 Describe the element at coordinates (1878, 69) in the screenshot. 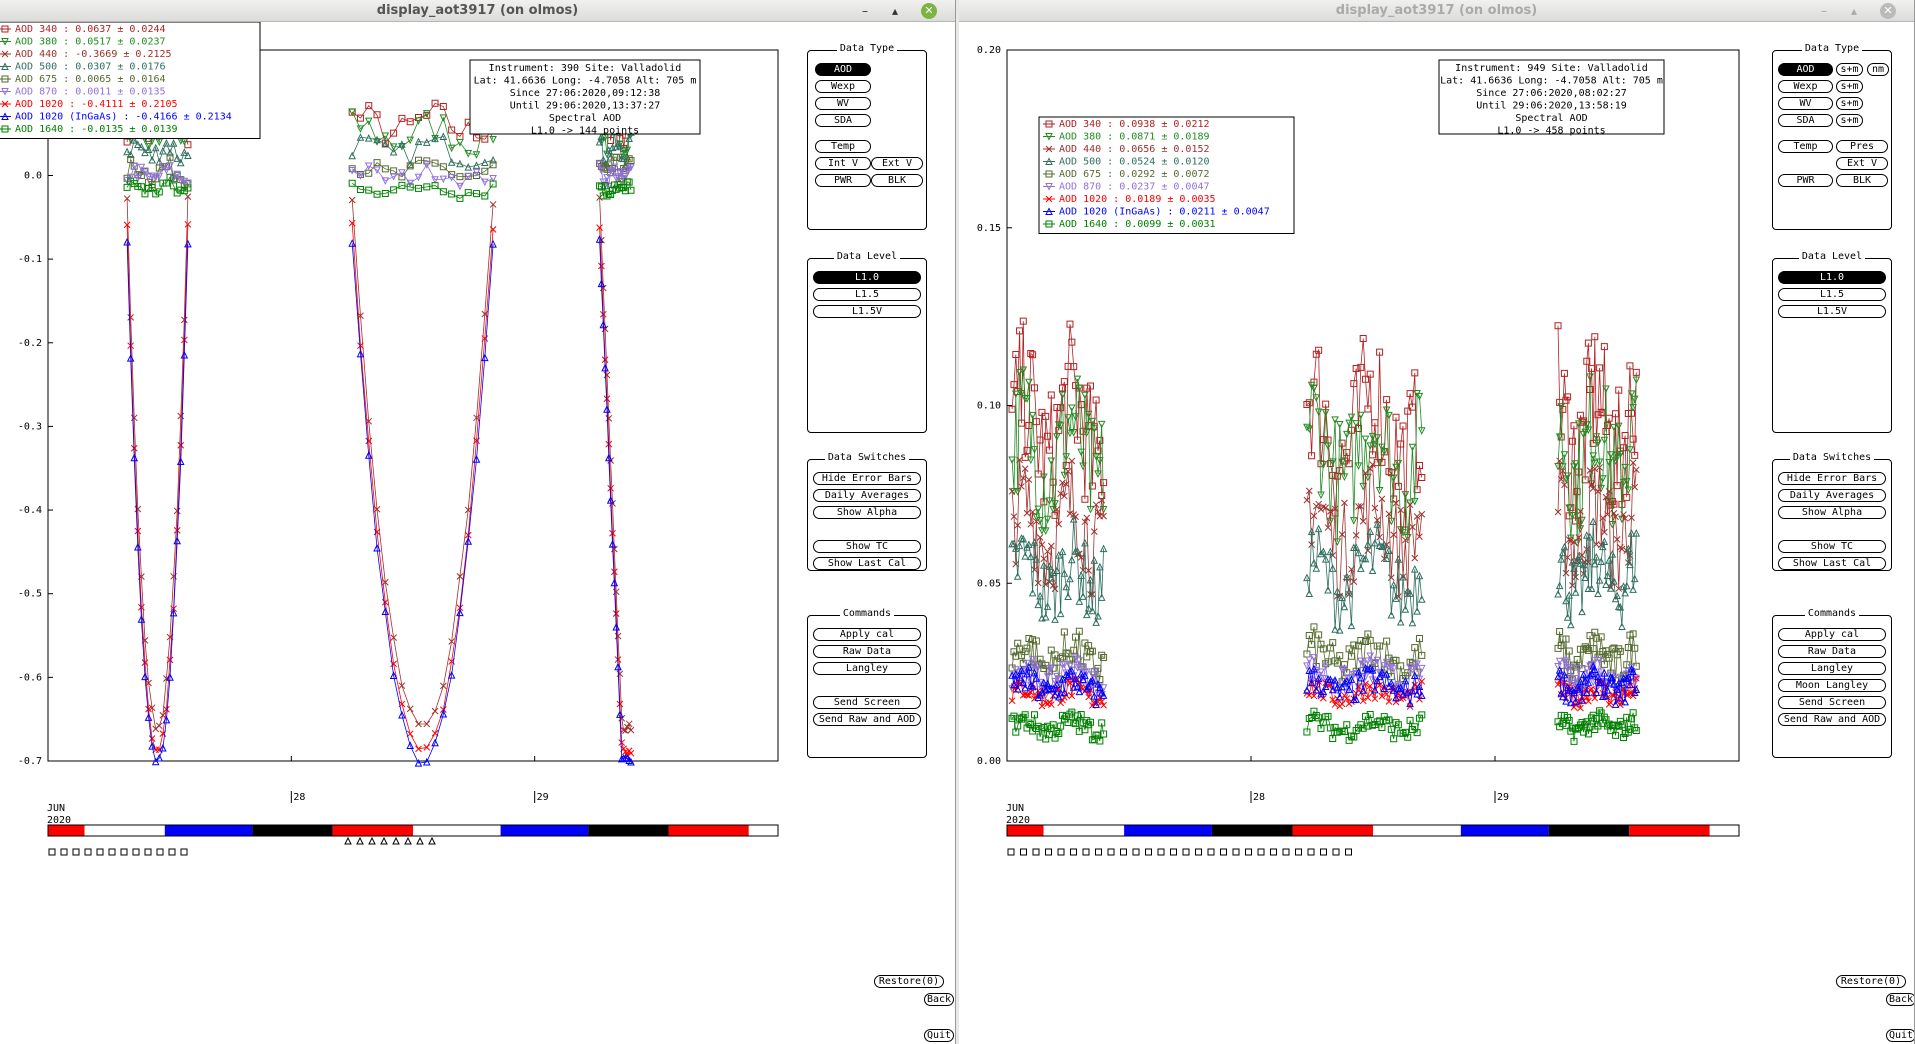

I see `nm-button: nm` at that location.